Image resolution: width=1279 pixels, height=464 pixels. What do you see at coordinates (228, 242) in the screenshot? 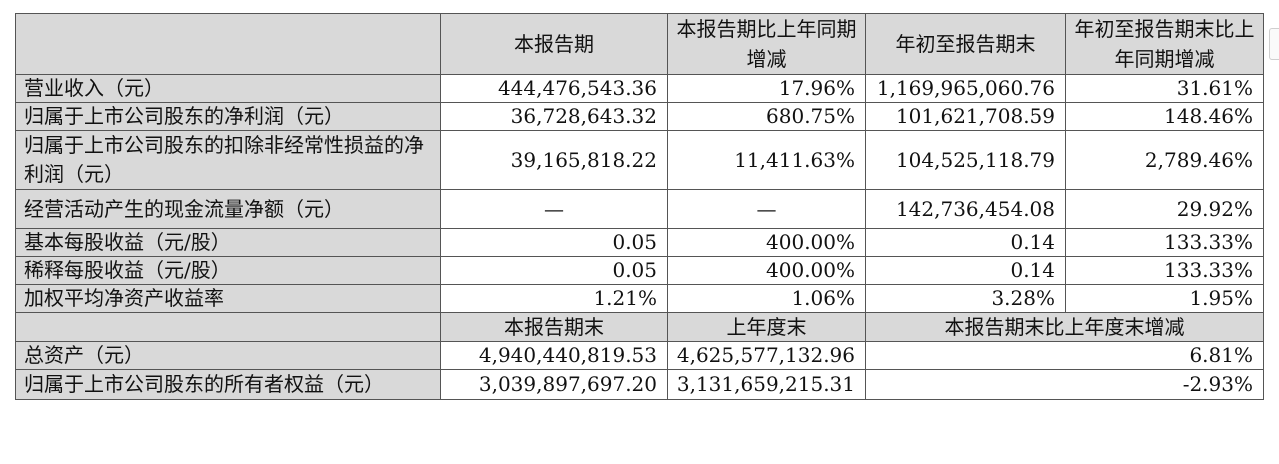
I see `row-label: 基本每股收益（元/股）` at bounding box center [228, 242].